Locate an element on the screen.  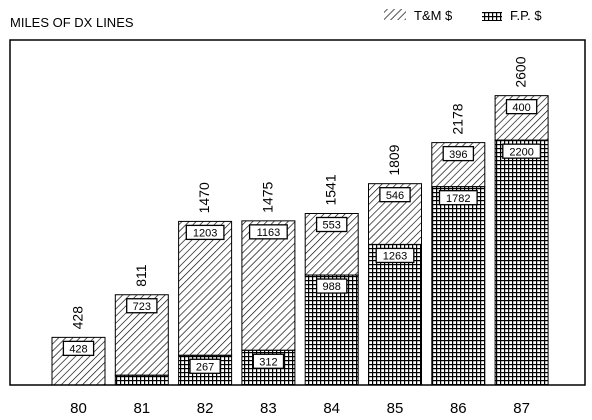
value-label-tm-86: 396 is located at coordinates (458, 155).